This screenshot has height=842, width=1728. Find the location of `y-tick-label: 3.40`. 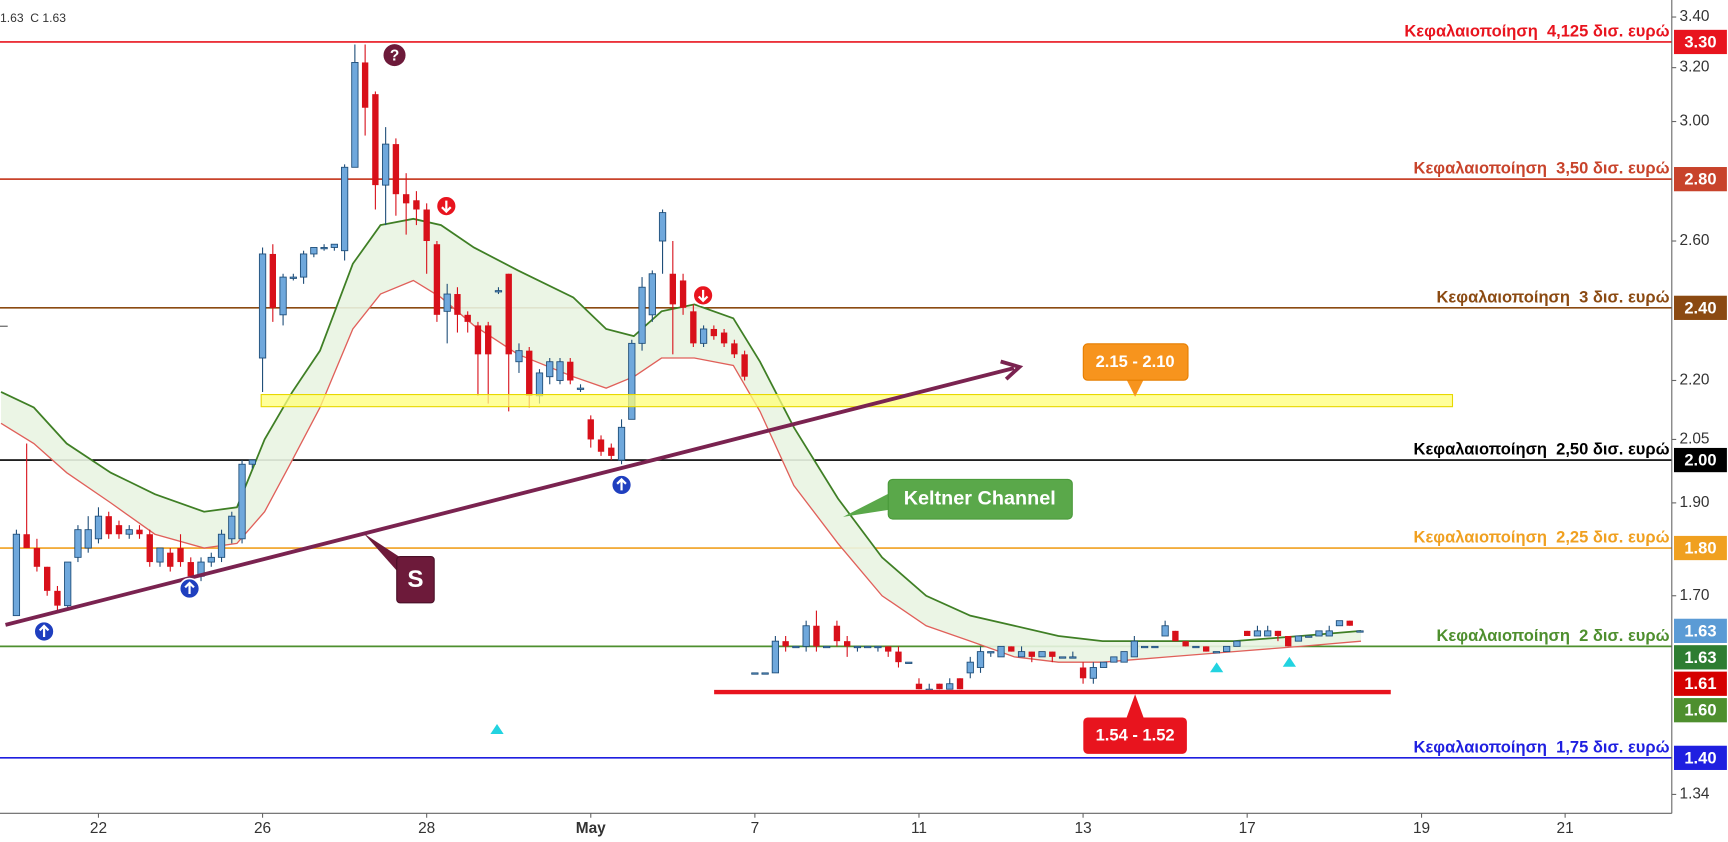

y-tick-label: 3.40 is located at coordinates (1695, 16).